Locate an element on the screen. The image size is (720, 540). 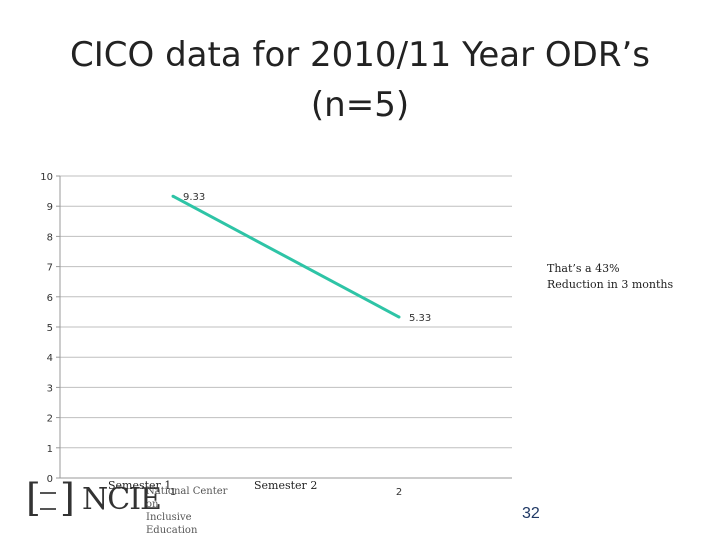
series-0-line is located at coordinates (286, 256).